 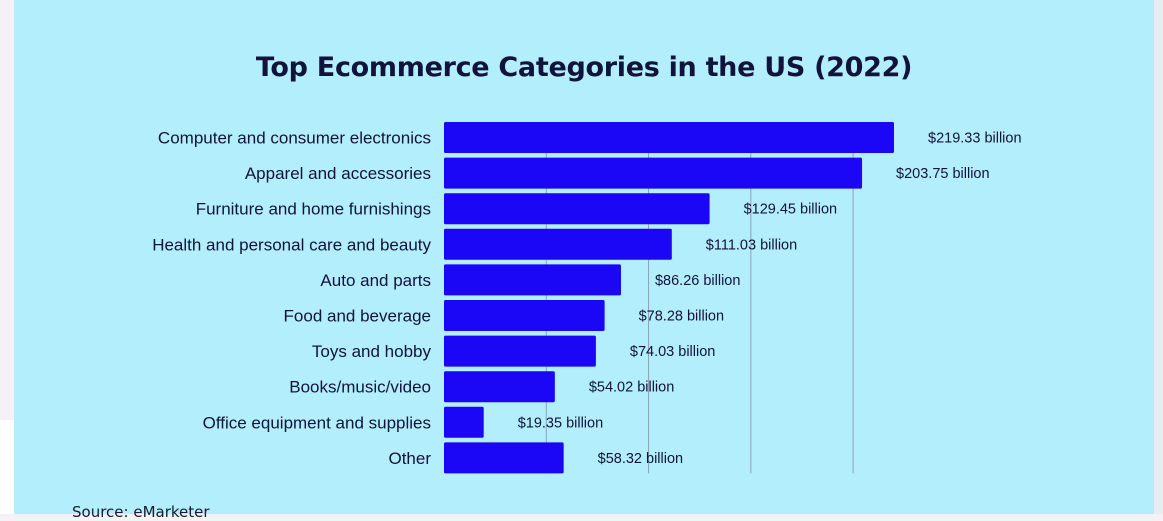 I want to click on category-label: Other, so click(x=409, y=458).